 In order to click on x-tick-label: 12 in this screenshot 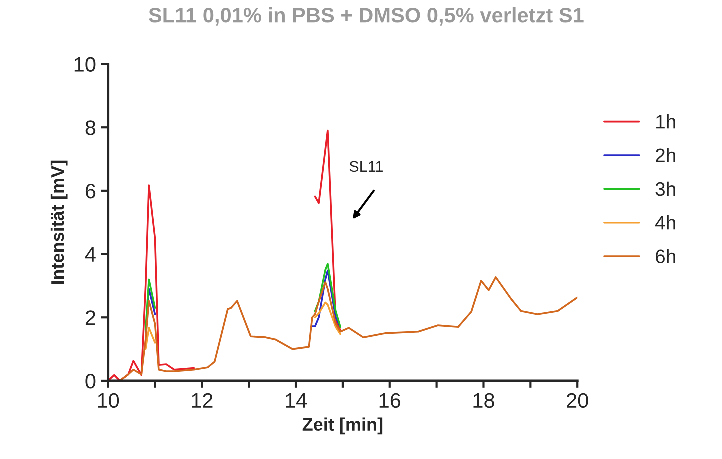, I will do `click(202, 400)`.